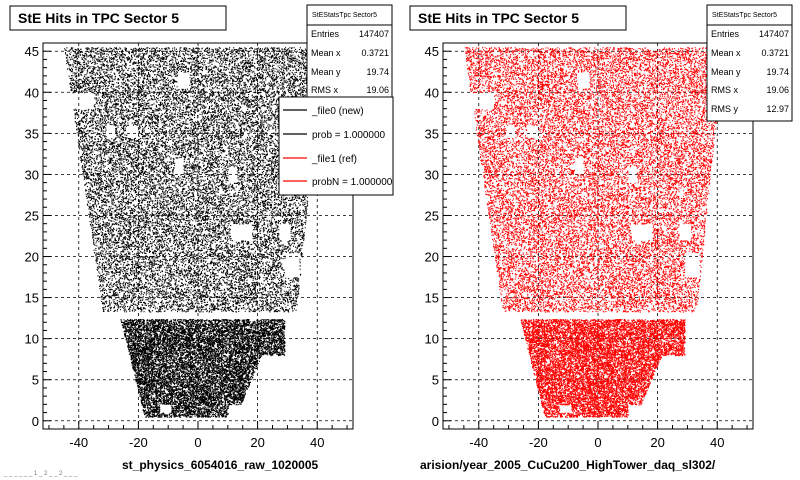 Image resolution: width=800 pixels, height=480 pixels. I want to click on left-stats-rmsx: 19.06, so click(377, 90).